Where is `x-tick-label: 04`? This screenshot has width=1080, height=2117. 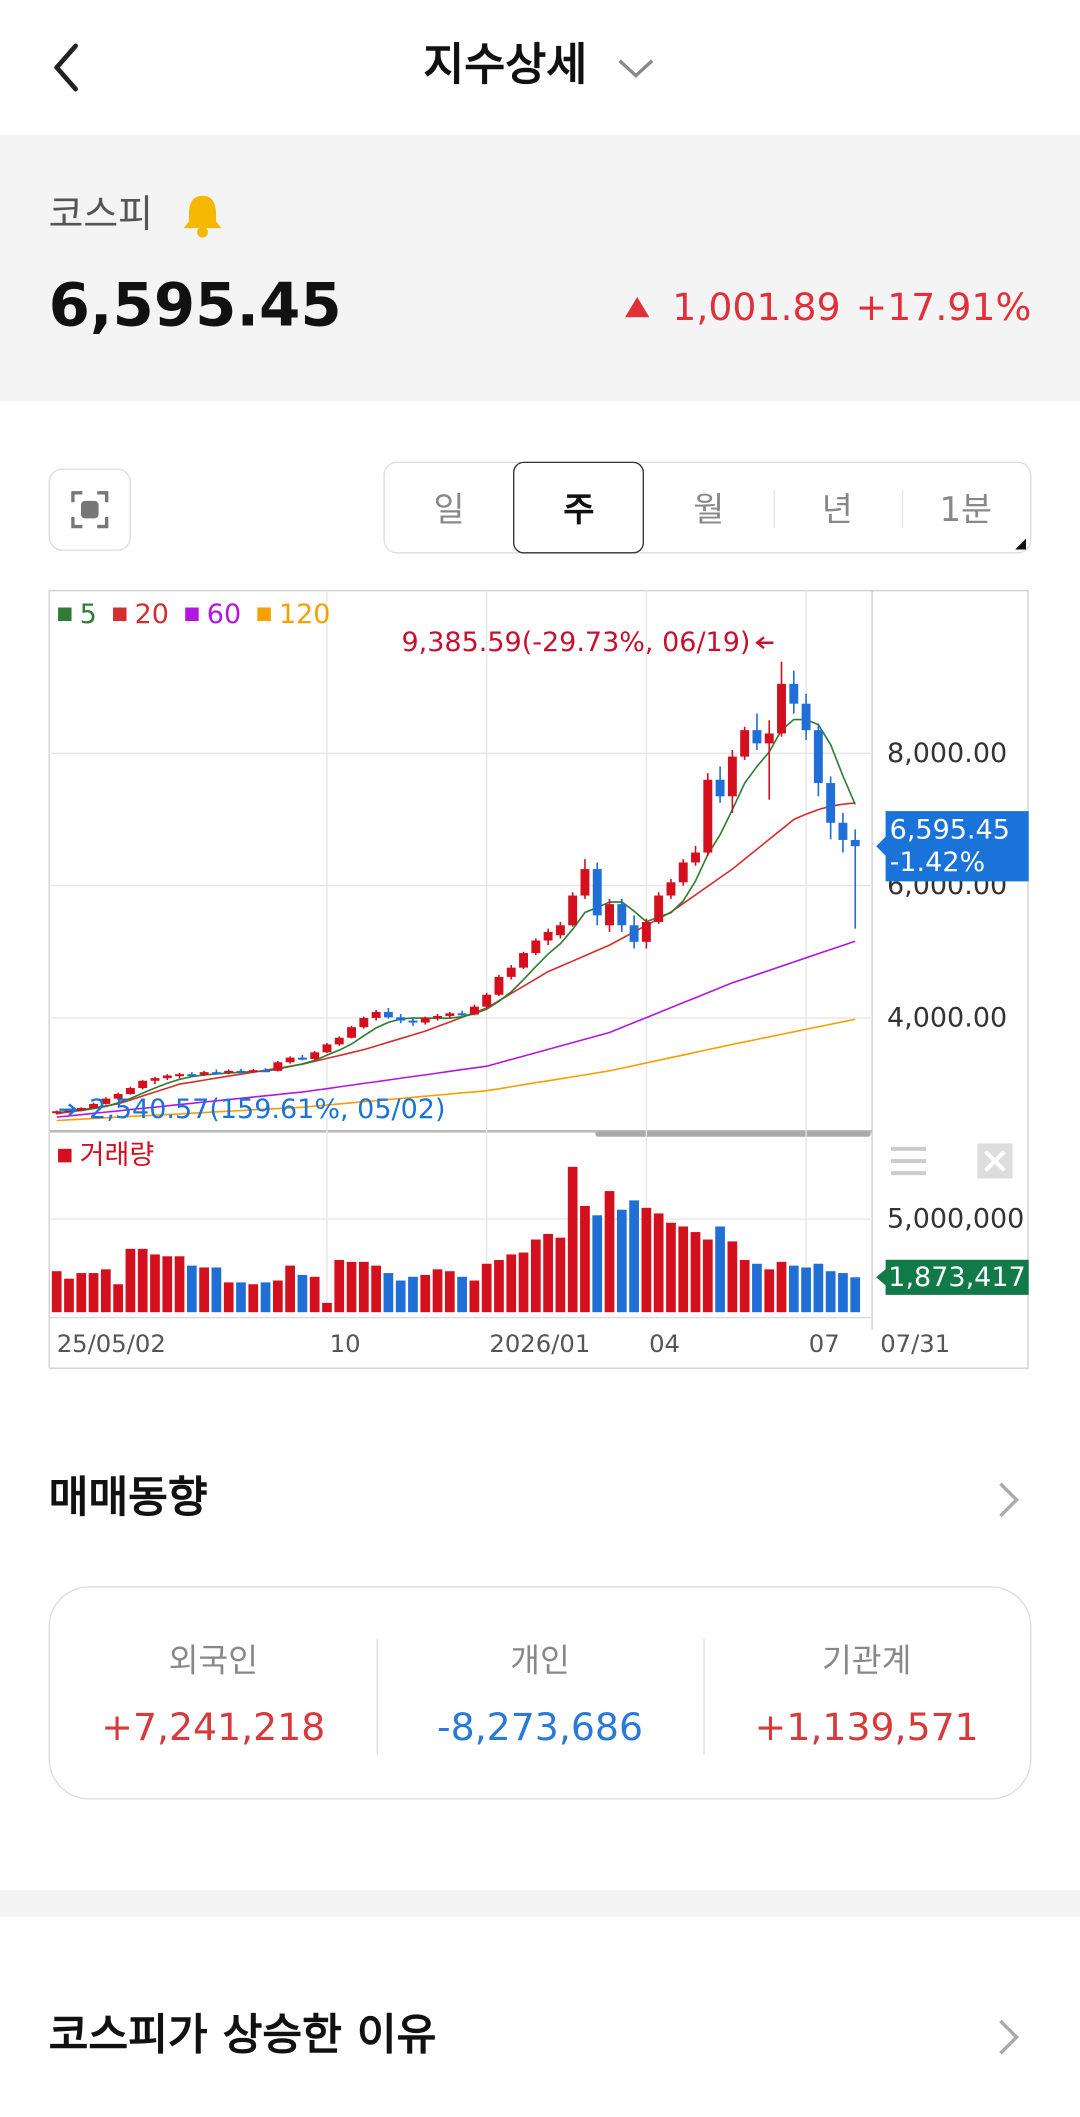
x-tick-label: 04 is located at coordinates (664, 1343).